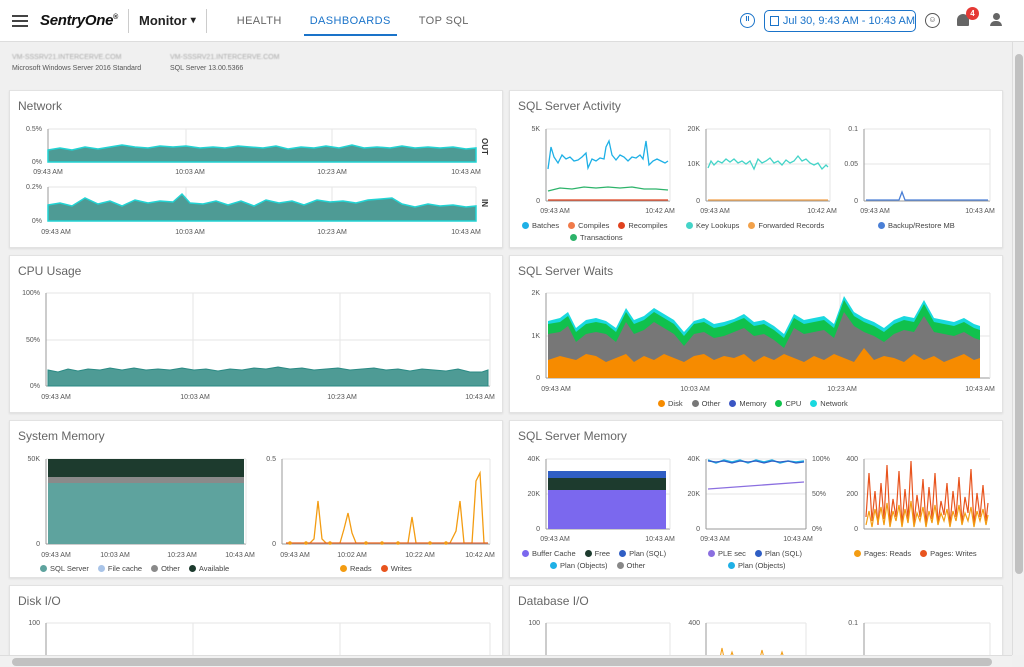  I want to click on y-tick: 0.5, so click(271, 459).